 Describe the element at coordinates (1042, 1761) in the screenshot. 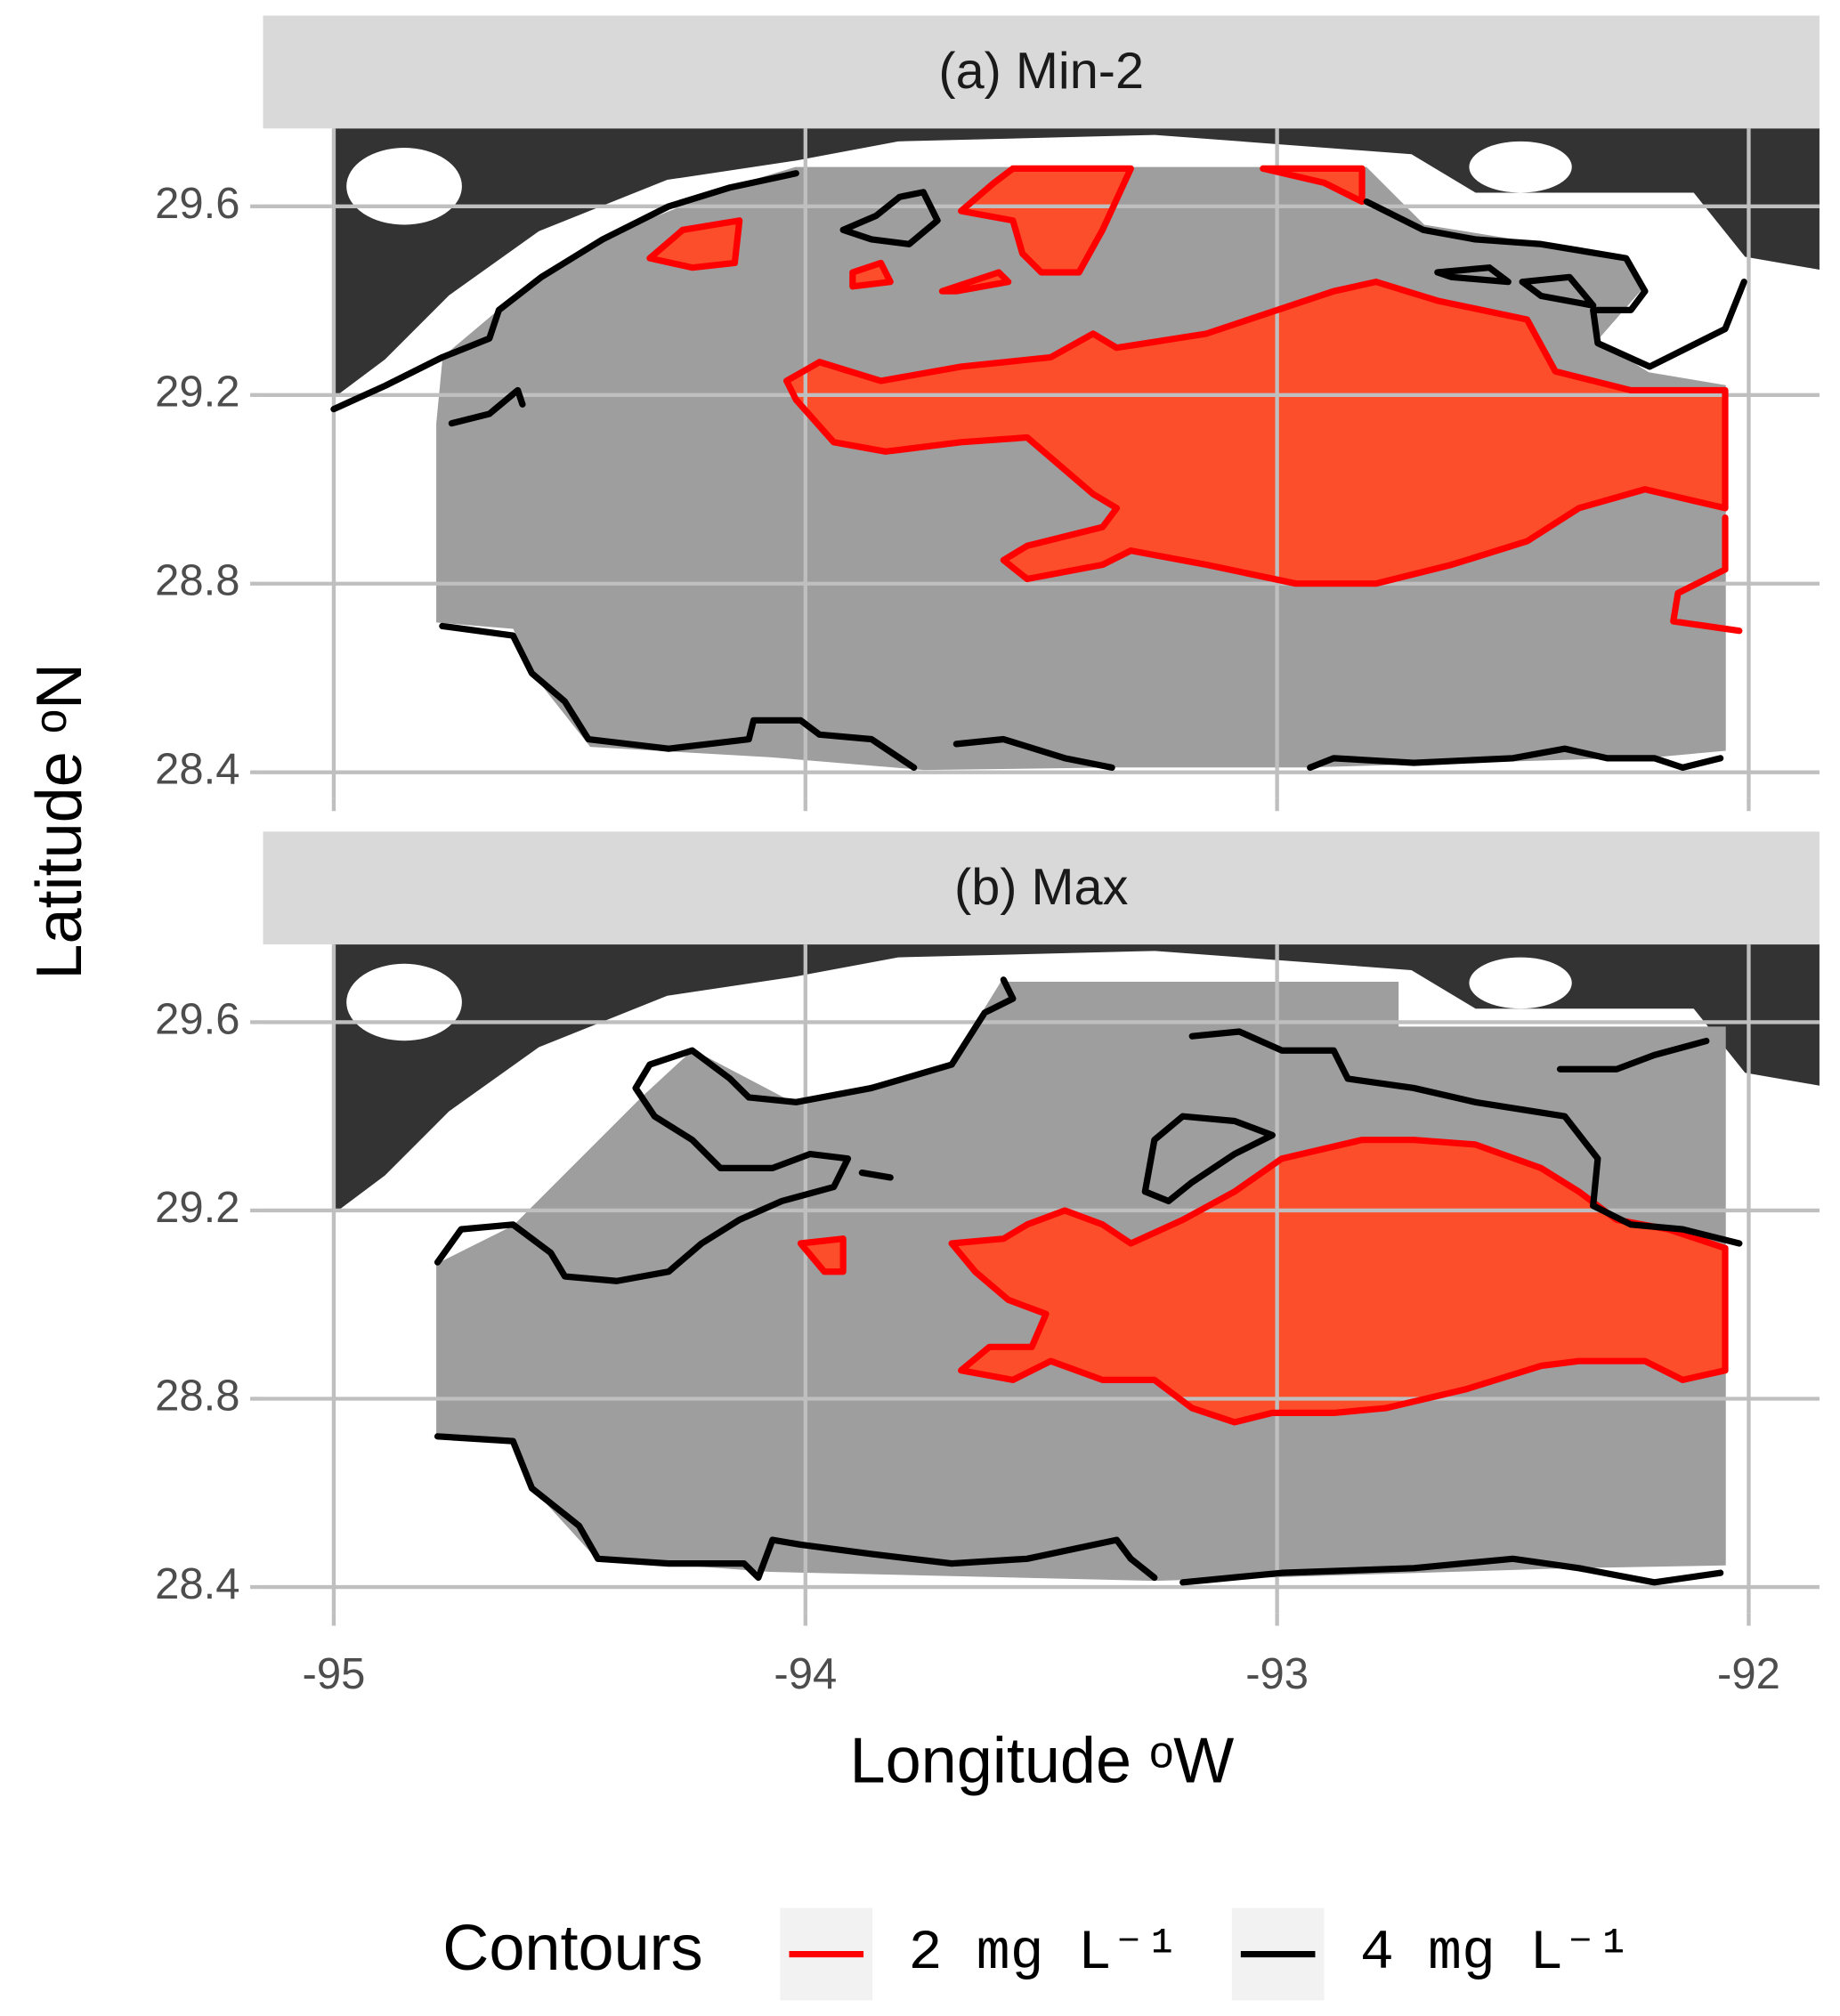

I see `x-axis-title: Longitude ᵒW` at that location.